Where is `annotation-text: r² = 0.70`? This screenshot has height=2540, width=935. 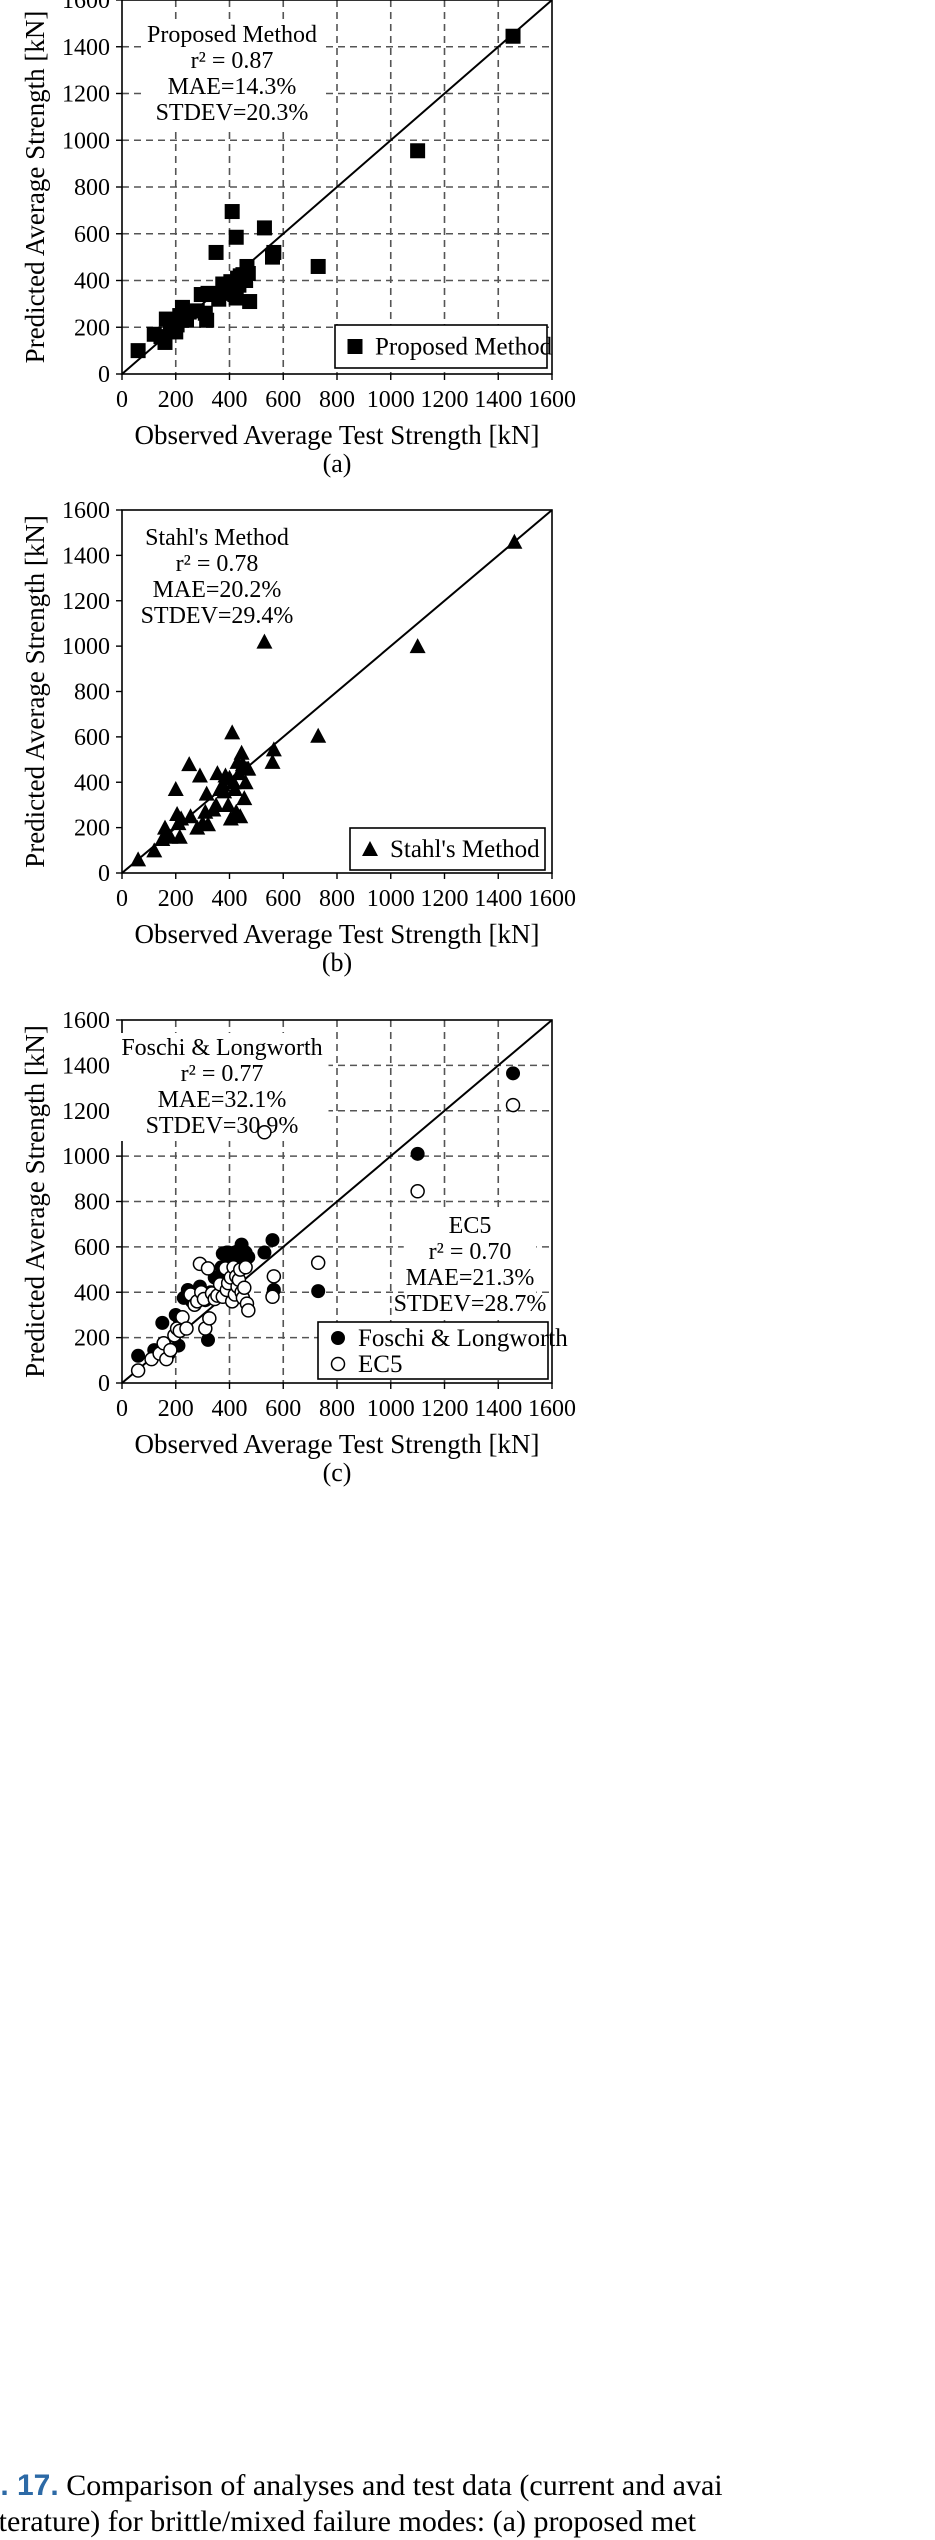
annotation-text: r² = 0.70 is located at coordinates (470, 1252).